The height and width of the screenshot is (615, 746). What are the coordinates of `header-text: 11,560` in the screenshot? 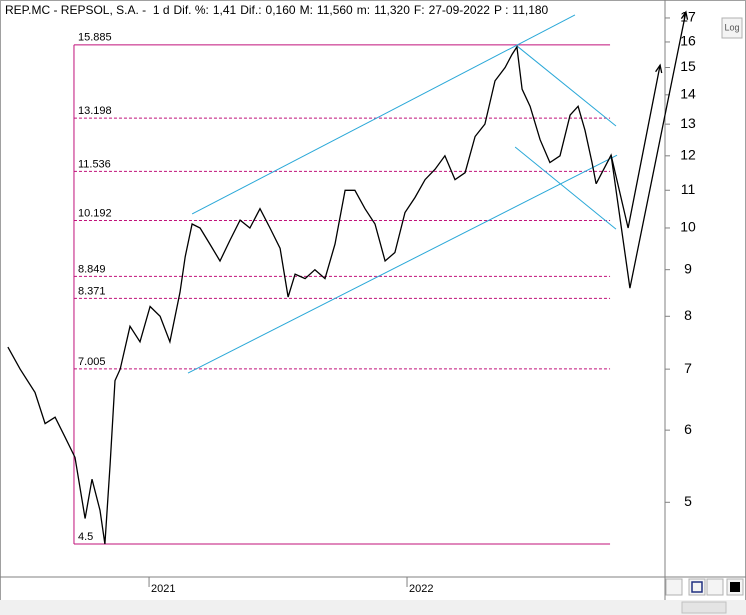 It's located at (335, 10).